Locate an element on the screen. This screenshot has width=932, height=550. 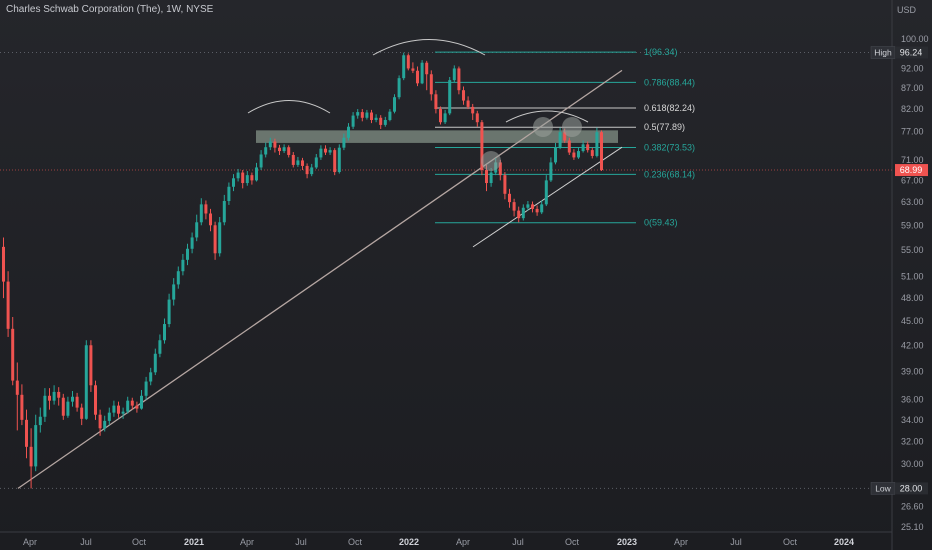
x-tick-label: Jul is located at coordinates (301, 542).